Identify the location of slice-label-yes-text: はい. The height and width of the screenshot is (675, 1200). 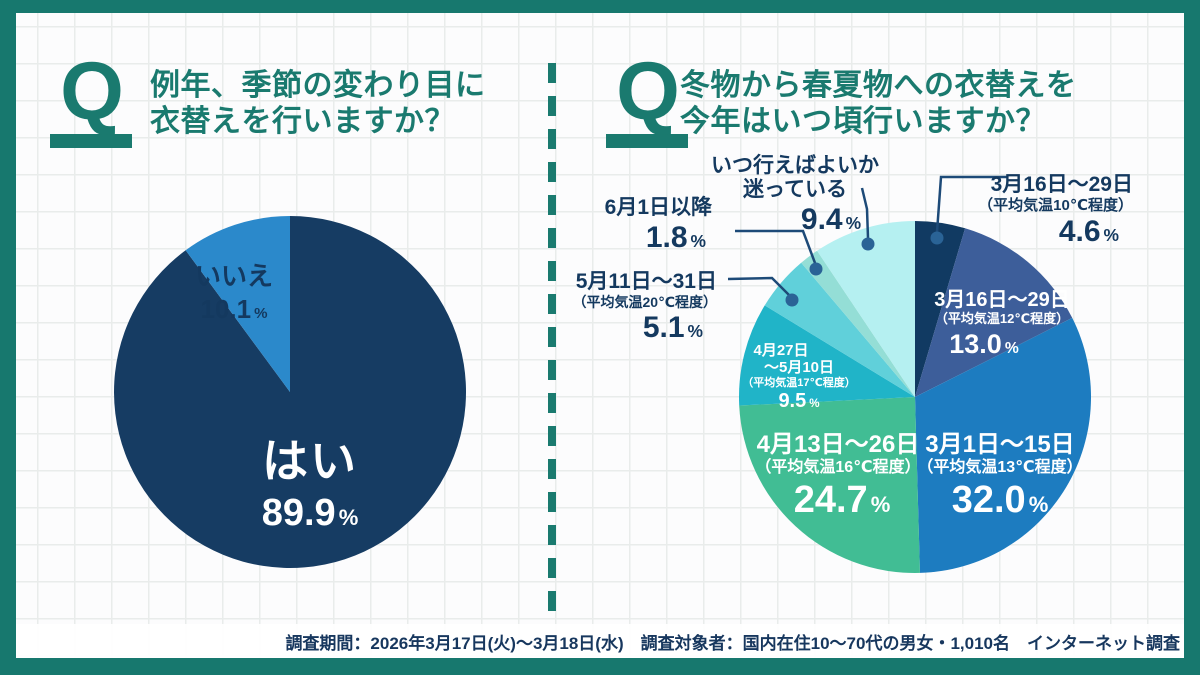
(310, 461).